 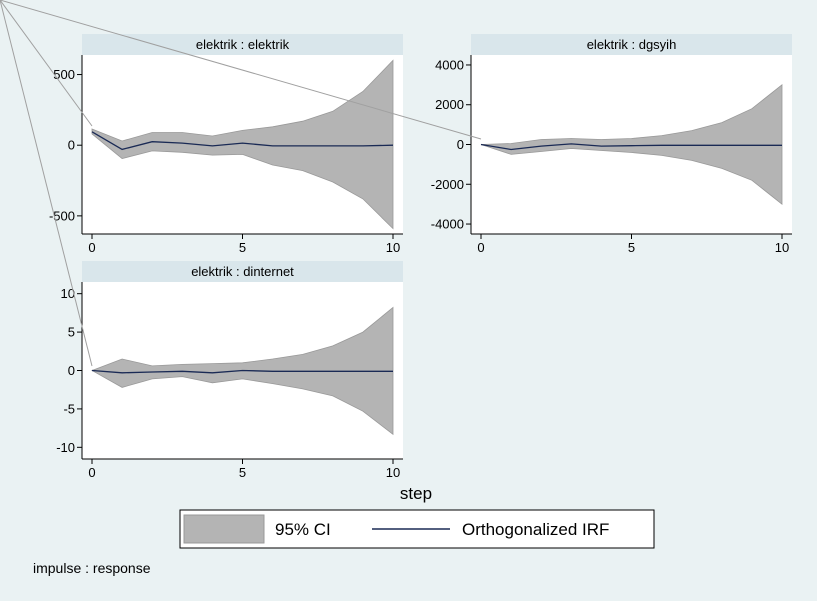 What do you see at coordinates (416, 493) in the screenshot?
I see `x-axis-label: step` at bounding box center [416, 493].